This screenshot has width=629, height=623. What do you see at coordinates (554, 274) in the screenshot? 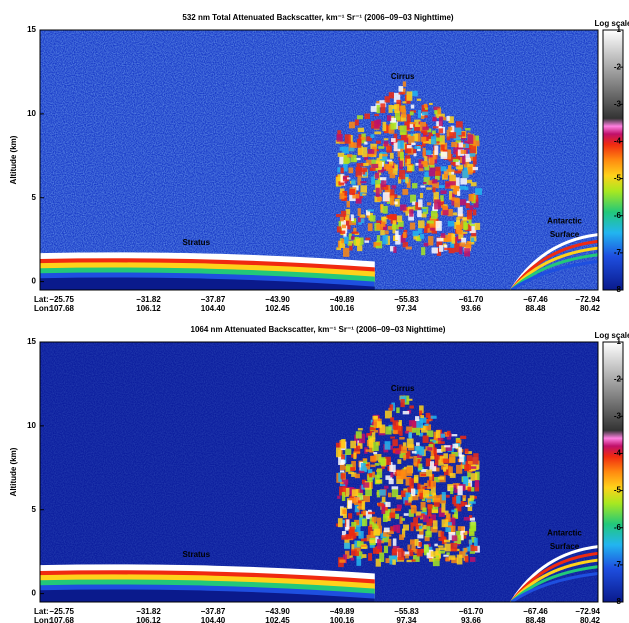
I see `surface` at bounding box center [554, 274].